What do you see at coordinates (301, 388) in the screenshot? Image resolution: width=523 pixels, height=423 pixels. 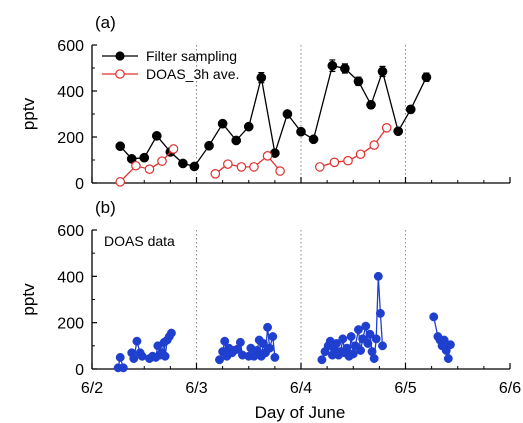 I see `x-tick-label: 6/4` at bounding box center [301, 388].